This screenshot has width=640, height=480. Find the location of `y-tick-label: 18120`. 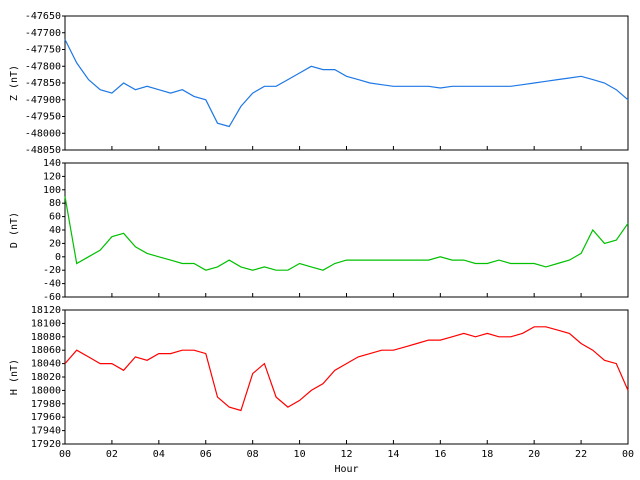

y-tick-label: 18120 is located at coordinates (46, 310).